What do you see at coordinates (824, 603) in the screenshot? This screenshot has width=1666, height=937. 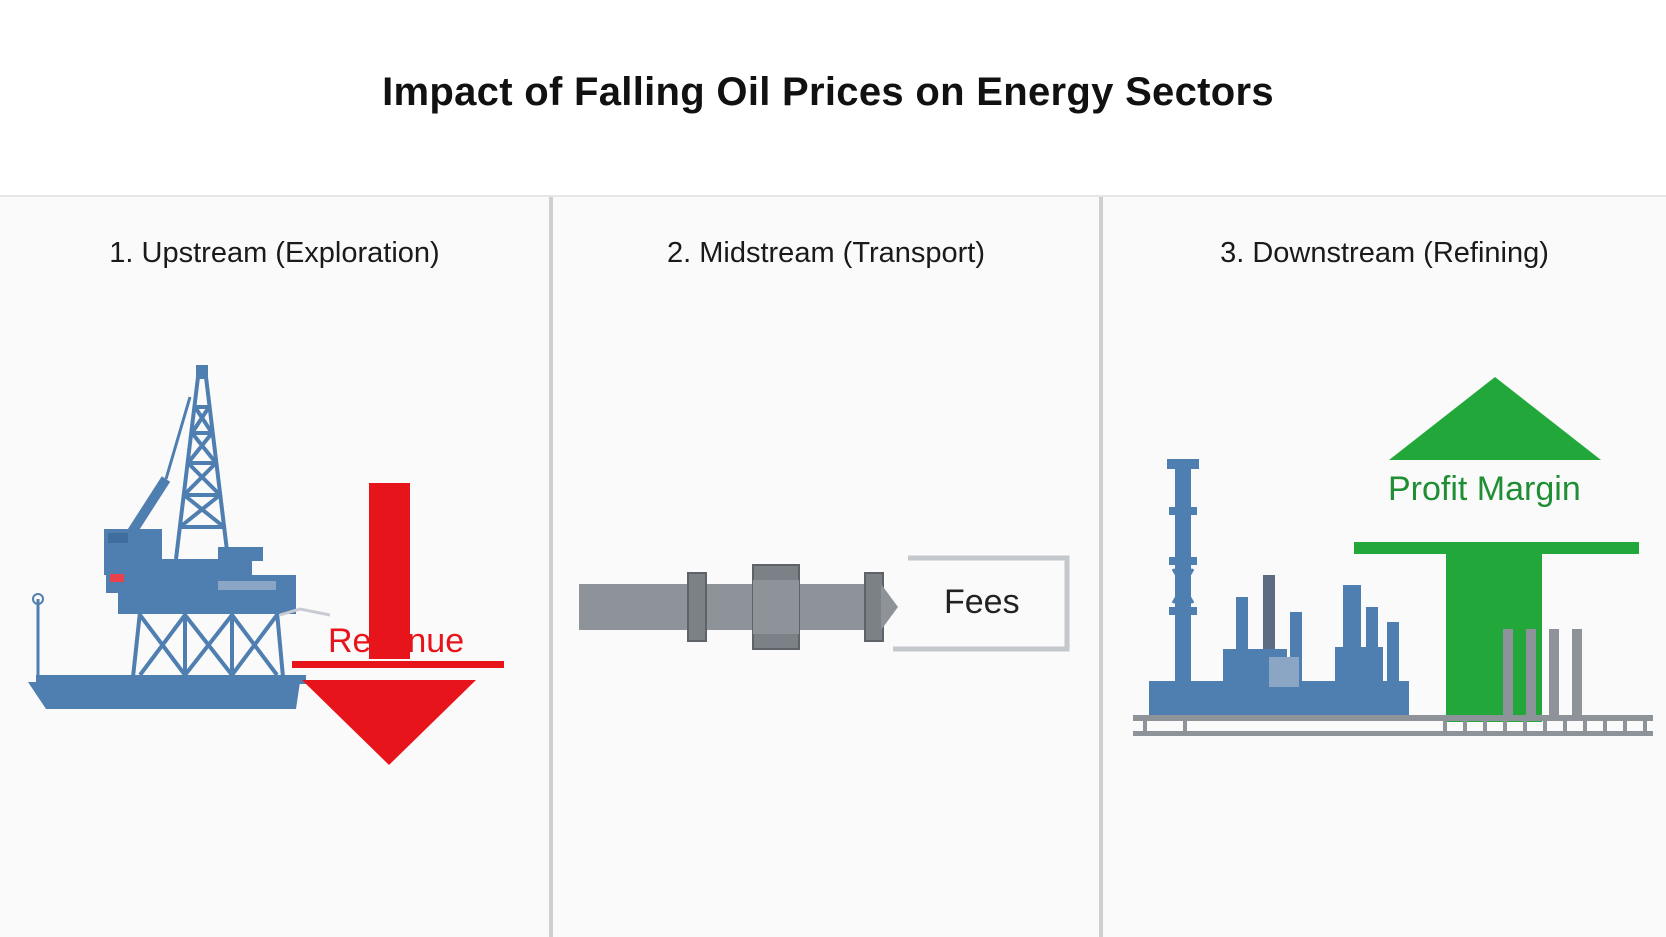 I see `pipeline-icon` at bounding box center [824, 603].